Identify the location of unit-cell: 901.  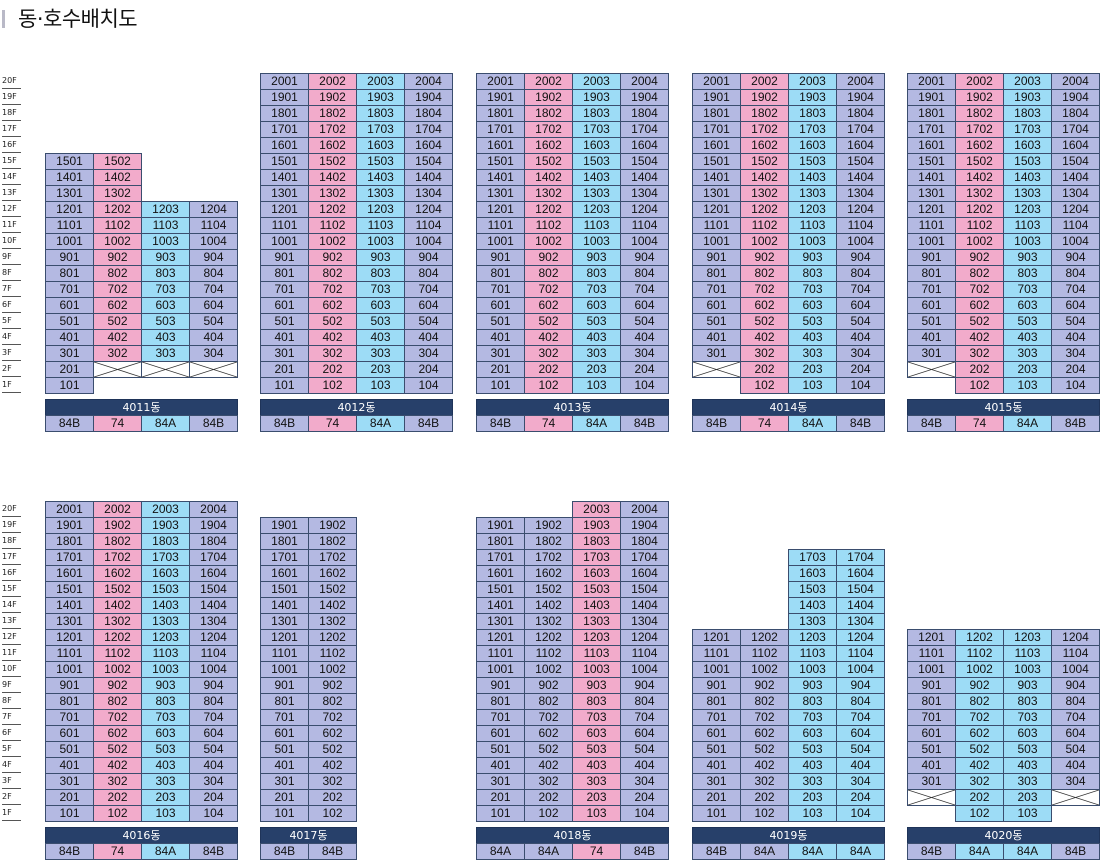
(500, 685).